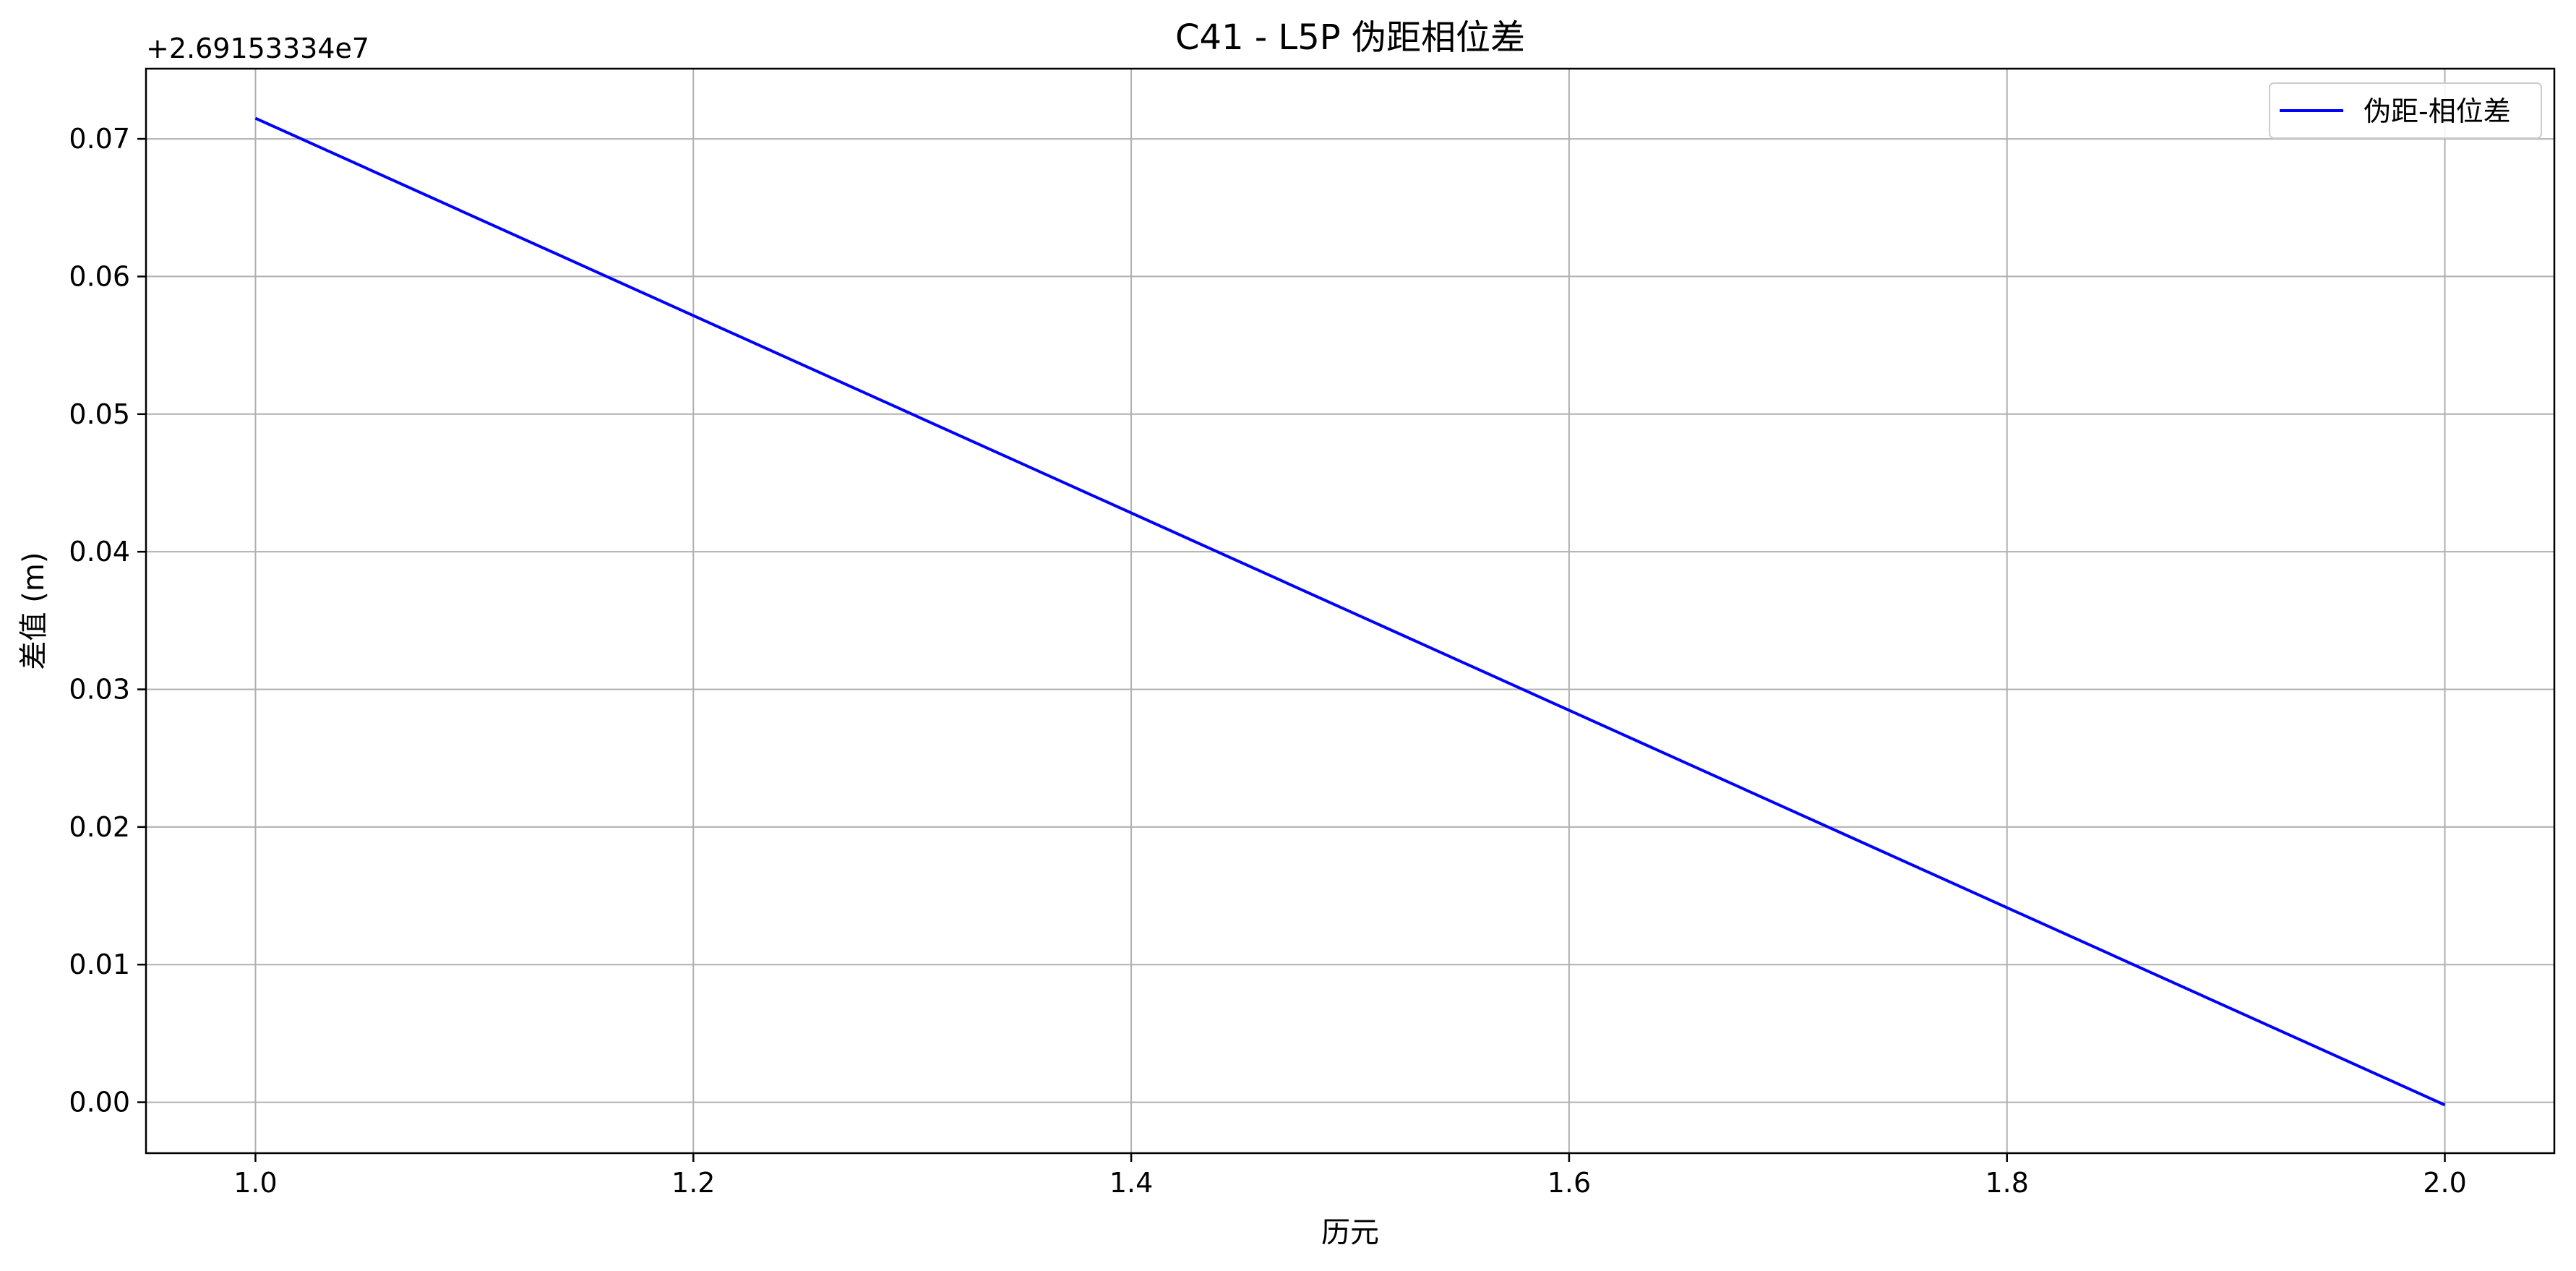 The height and width of the screenshot is (1271, 2576). I want to click on y-tick-label: 0.02, so click(100, 827).